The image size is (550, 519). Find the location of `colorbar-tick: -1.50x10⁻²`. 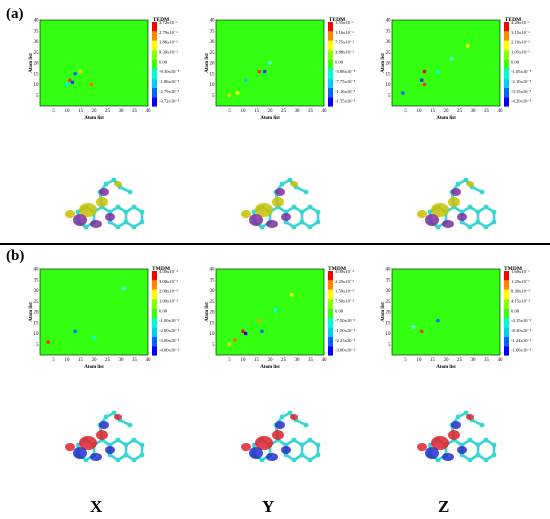

colorbar-tick: -1.50x10⁻² is located at coordinates (345, 330).